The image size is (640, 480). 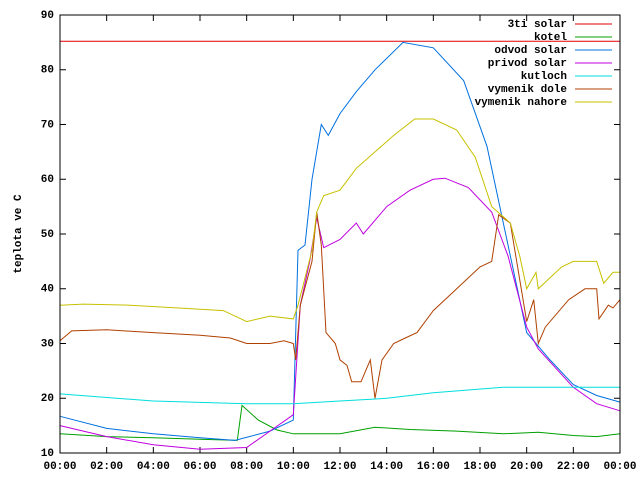 I want to click on y-axis-label: teplota ve C, so click(x=19, y=234).